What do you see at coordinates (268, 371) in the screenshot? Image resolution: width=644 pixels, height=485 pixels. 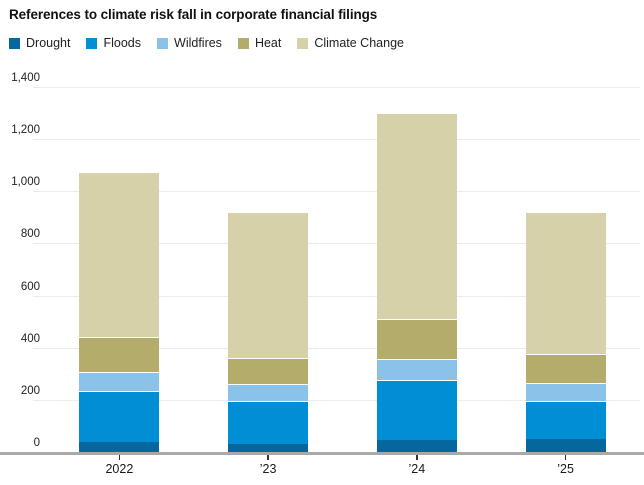 I see `bar-segment-heat--23` at bounding box center [268, 371].